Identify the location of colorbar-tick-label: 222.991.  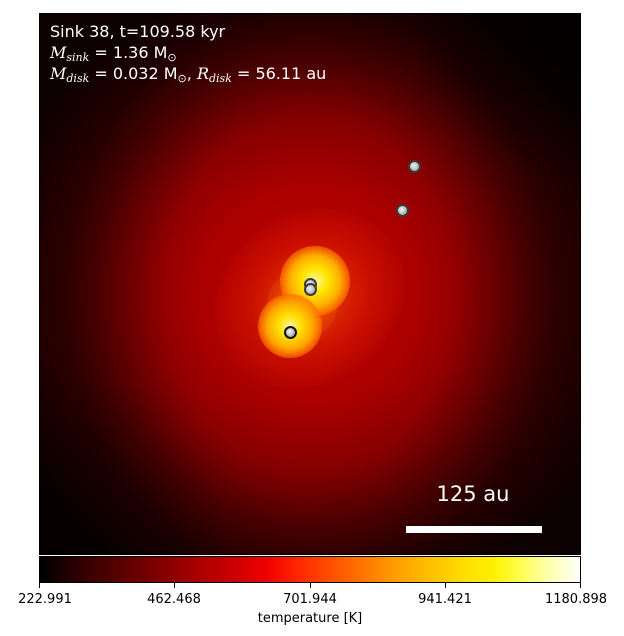
(45, 599).